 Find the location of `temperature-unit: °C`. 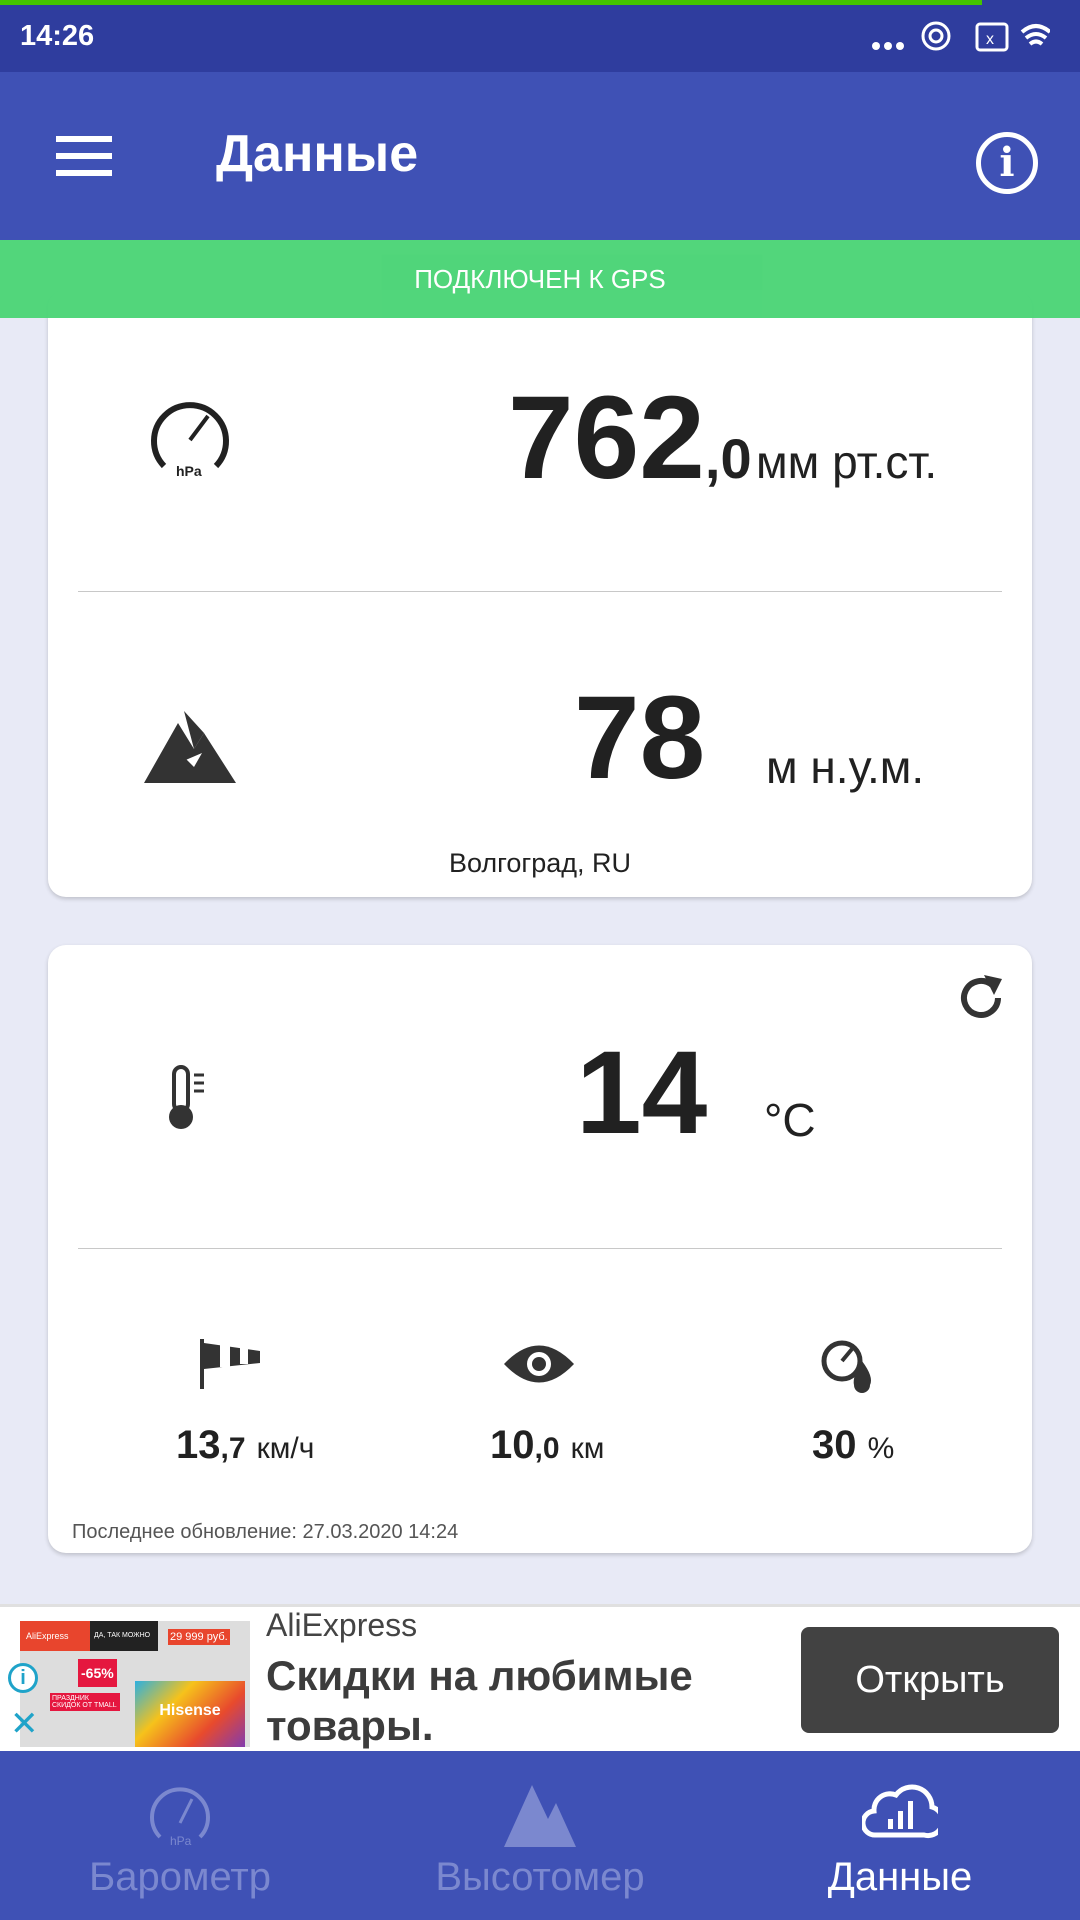

temperature-unit: °C is located at coordinates (790, 1120).